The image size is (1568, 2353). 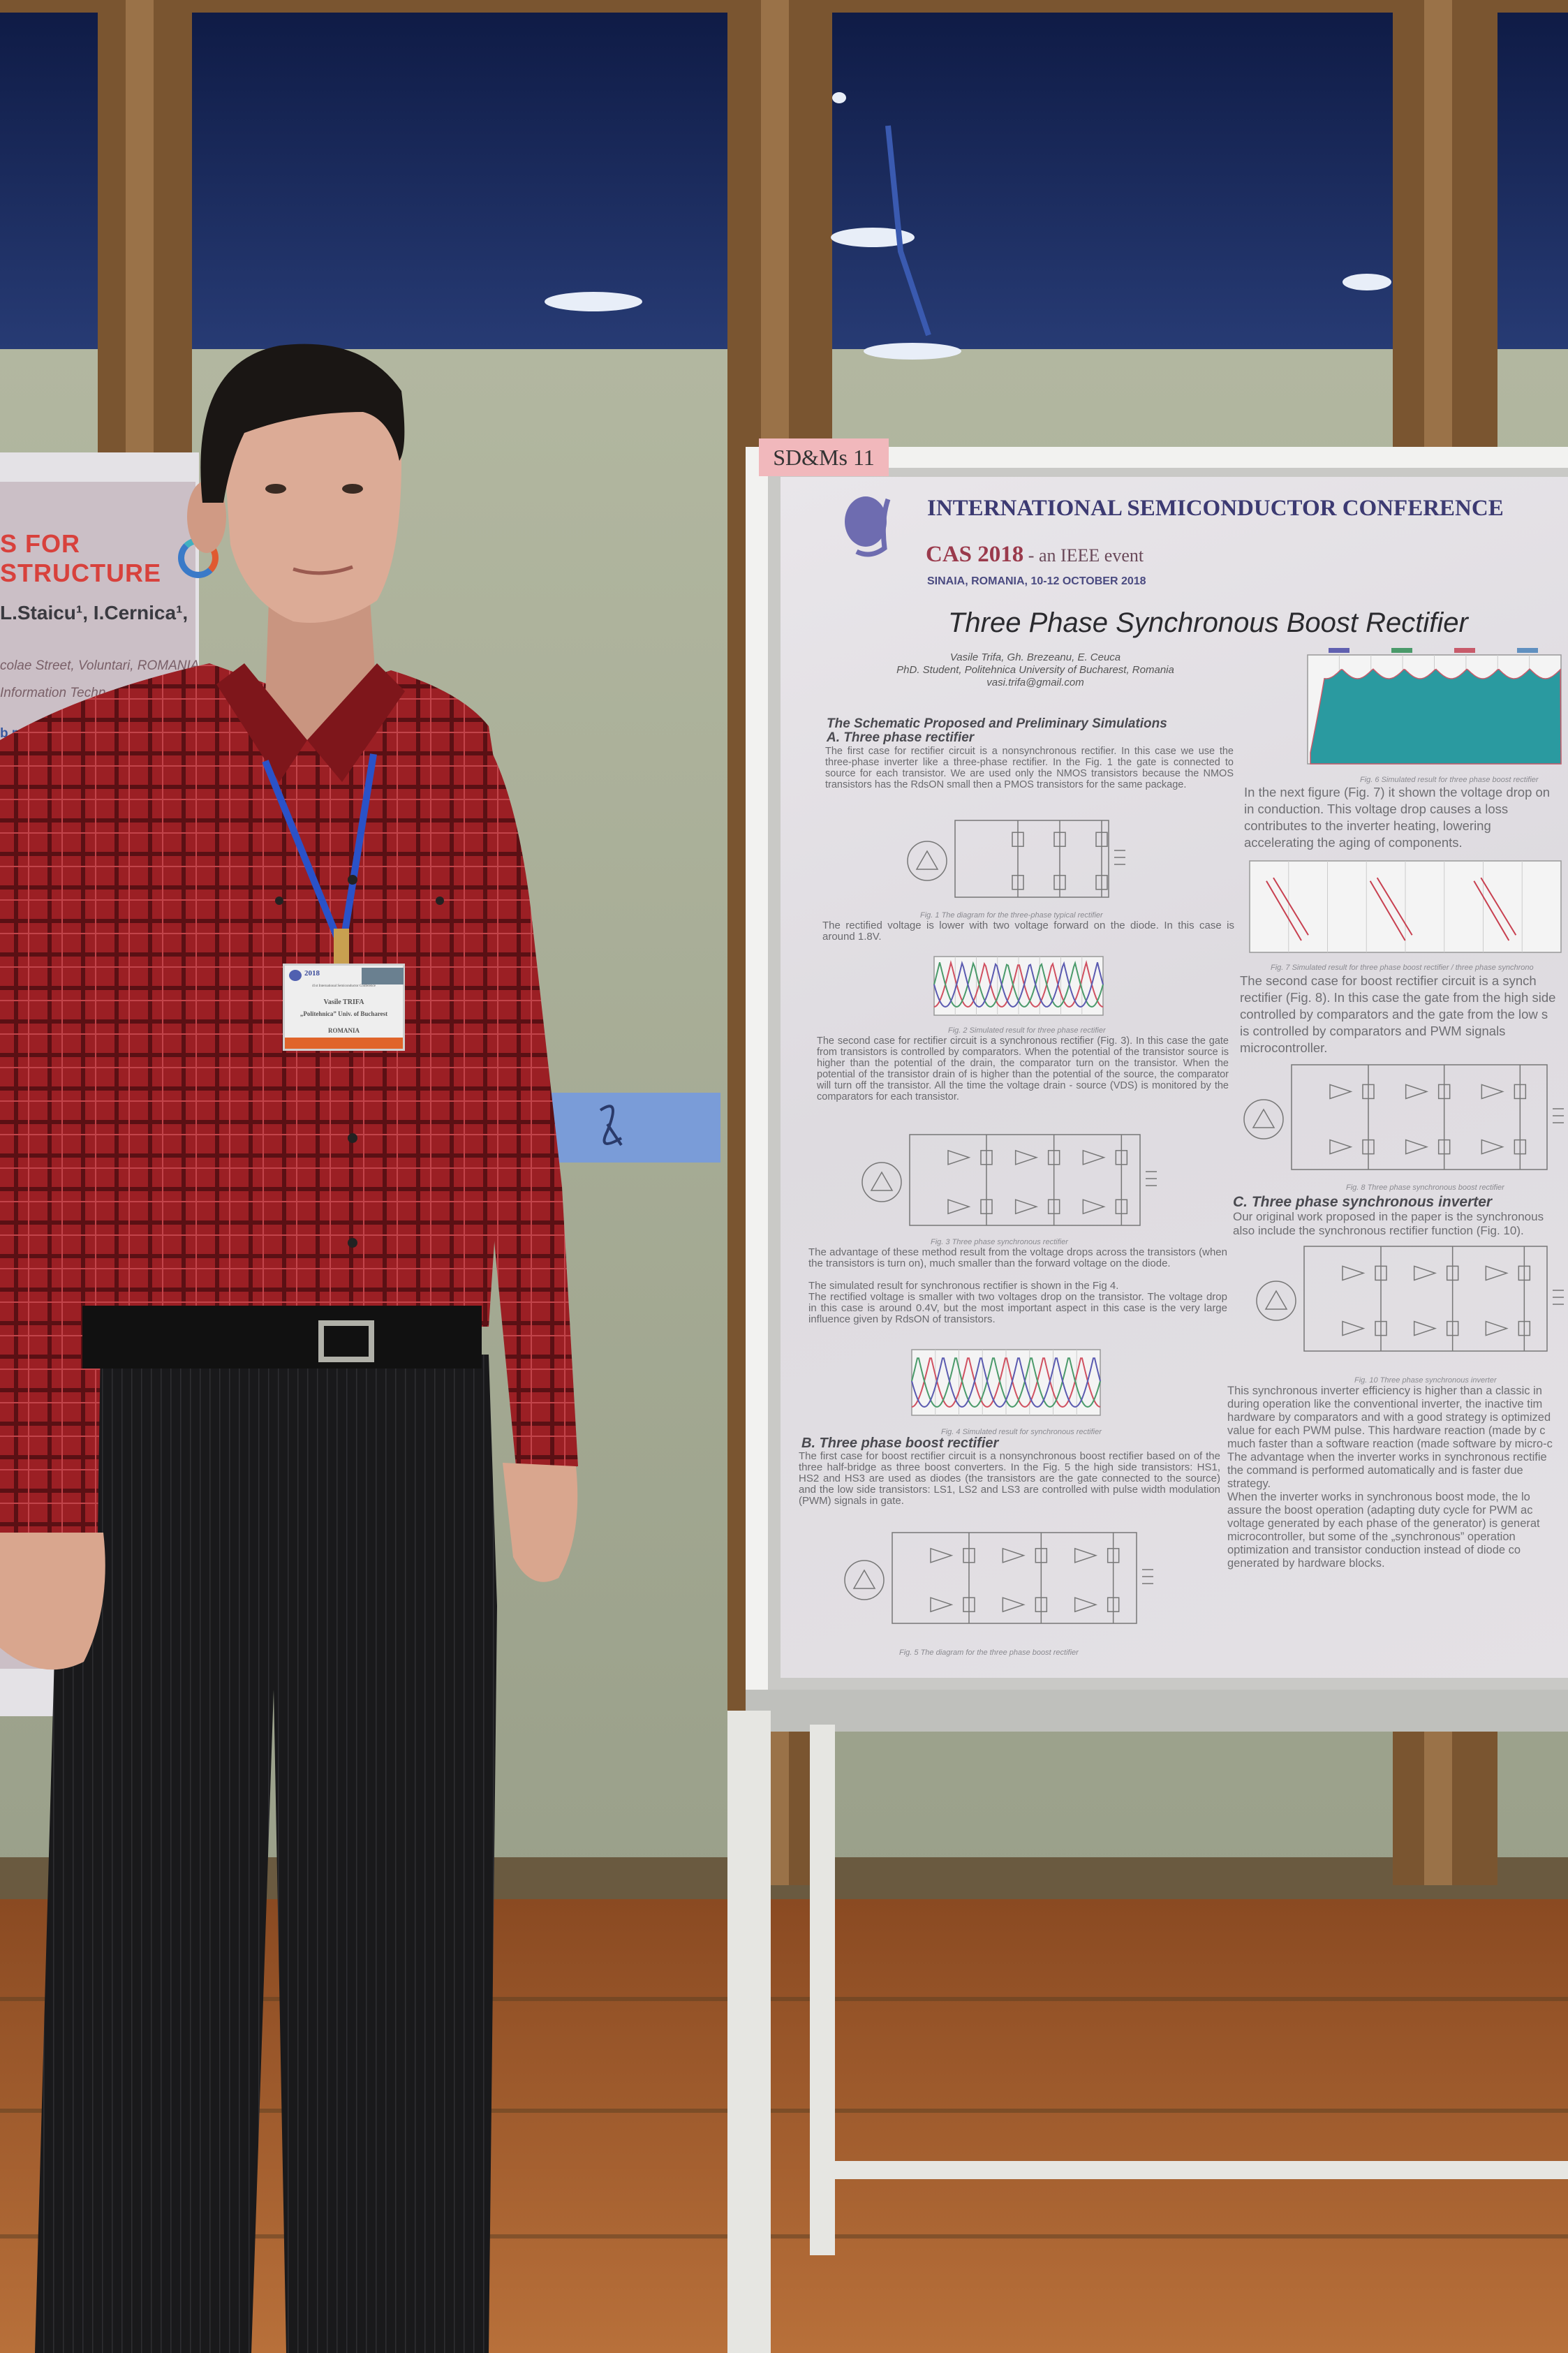 What do you see at coordinates (1009, 1180) in the screenshot?
I see `figure-3-circuit` at bounding box center [1009, 1180].